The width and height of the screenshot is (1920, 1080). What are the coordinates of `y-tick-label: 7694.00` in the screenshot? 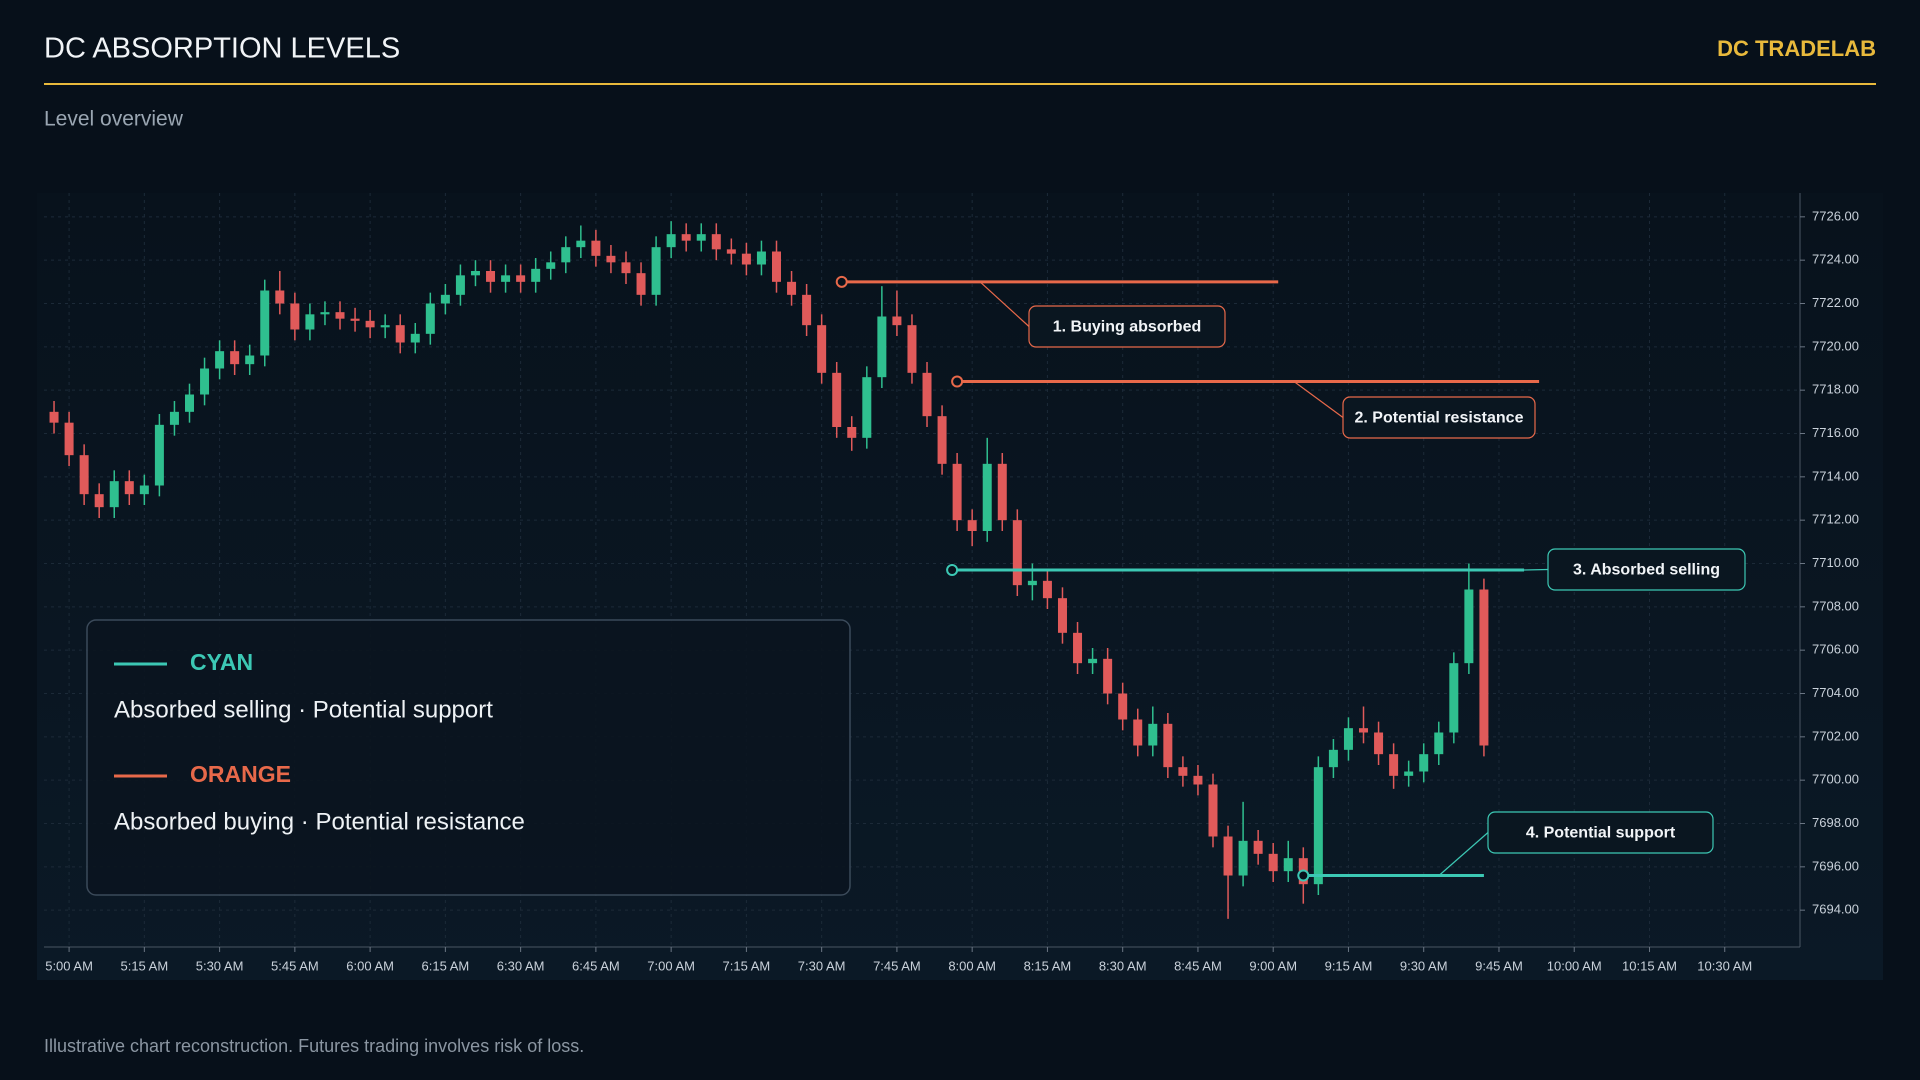 It's located at (1835, 909).